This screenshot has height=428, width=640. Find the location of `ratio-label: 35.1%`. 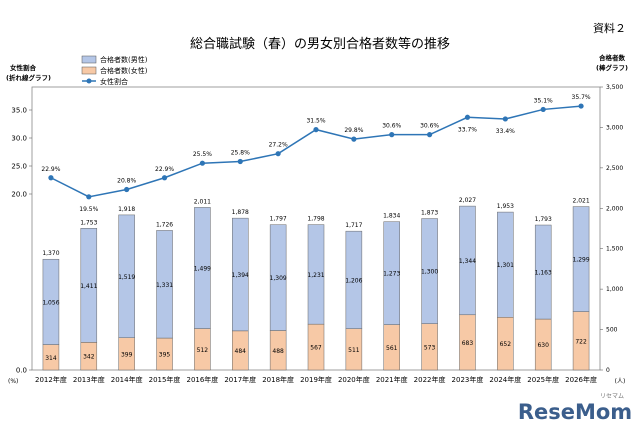

ratio-label: 35.1% is located at coordinates (543, 100).